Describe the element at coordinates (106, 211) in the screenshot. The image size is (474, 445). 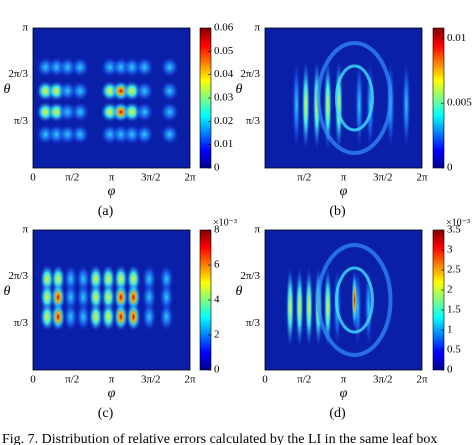
I see `panel-caption: (a)` at that location.